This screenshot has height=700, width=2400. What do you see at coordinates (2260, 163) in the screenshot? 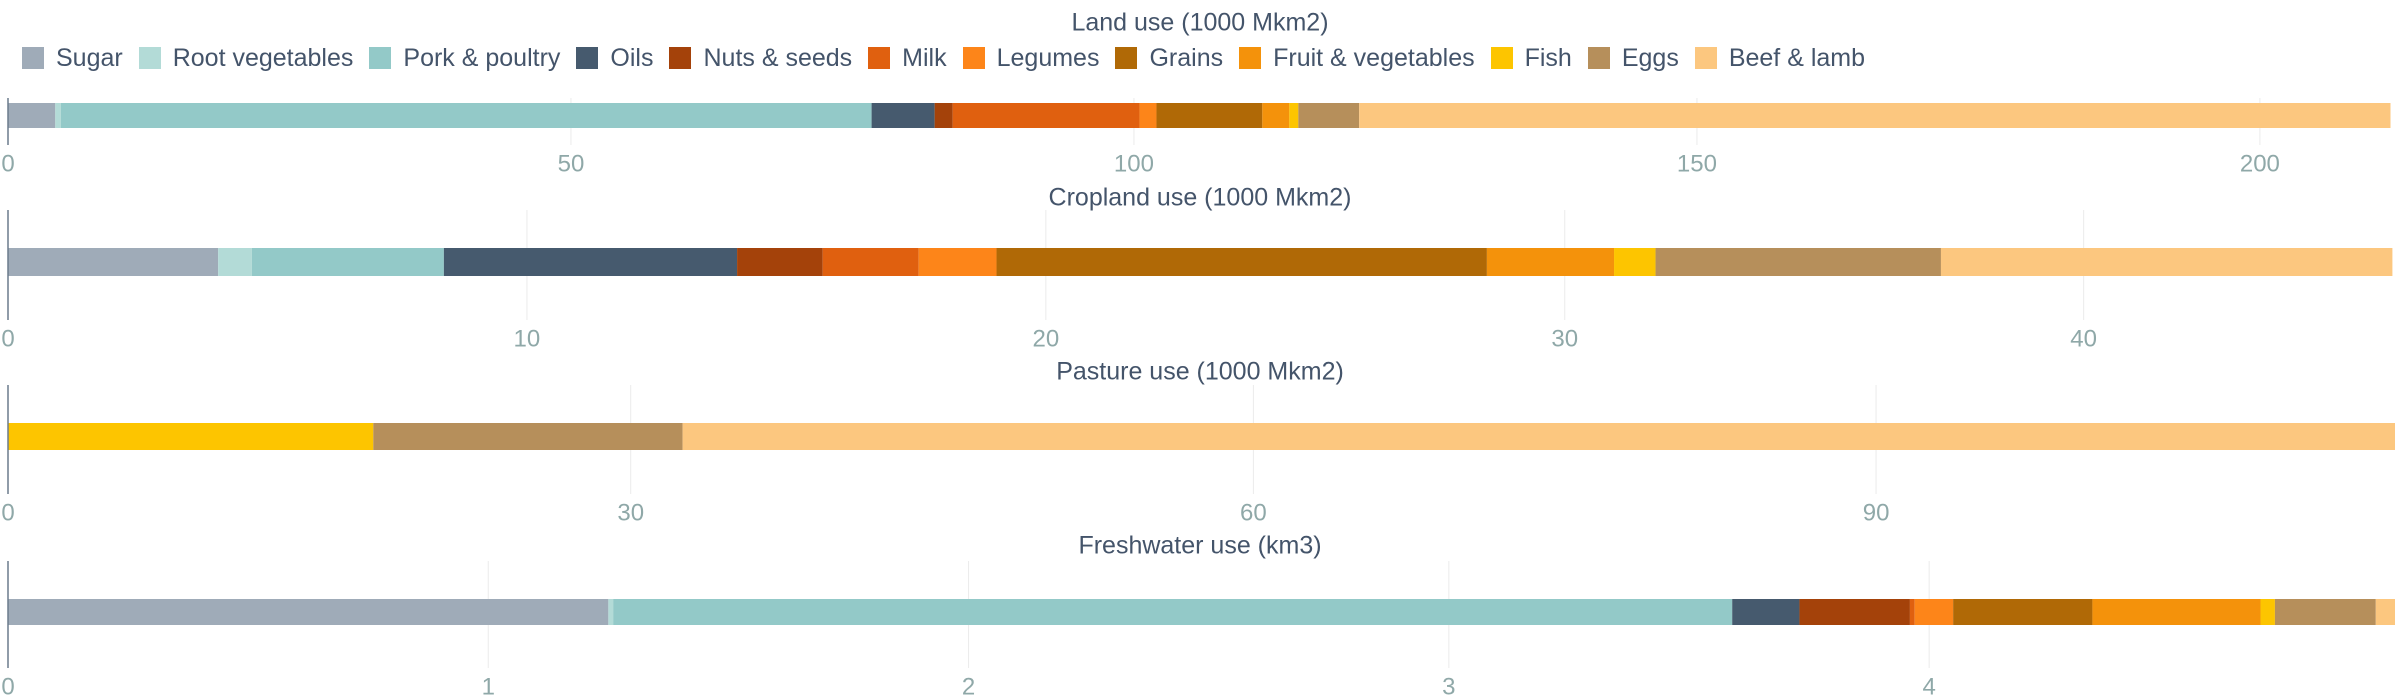
I see `tick-label: 200` at bounding box center [2260, 163].